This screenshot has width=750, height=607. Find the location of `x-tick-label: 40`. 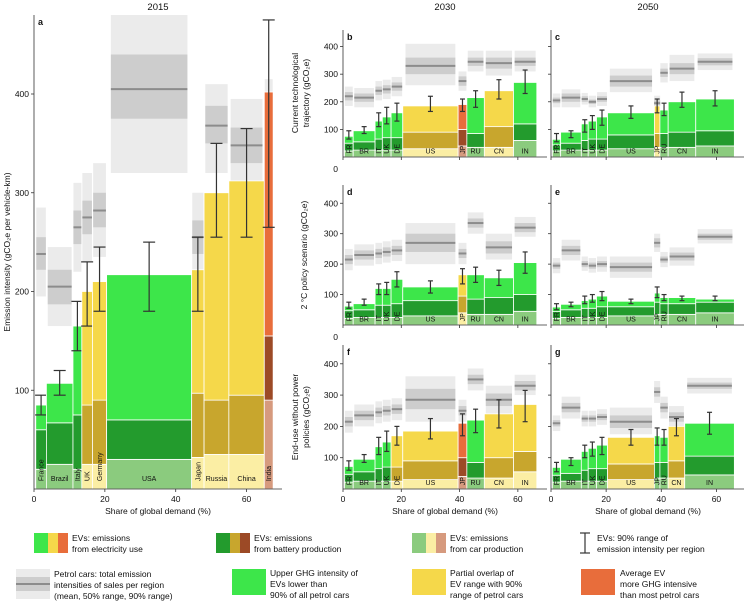

x-tick-label: 40 is located at coordinates (662, 499).